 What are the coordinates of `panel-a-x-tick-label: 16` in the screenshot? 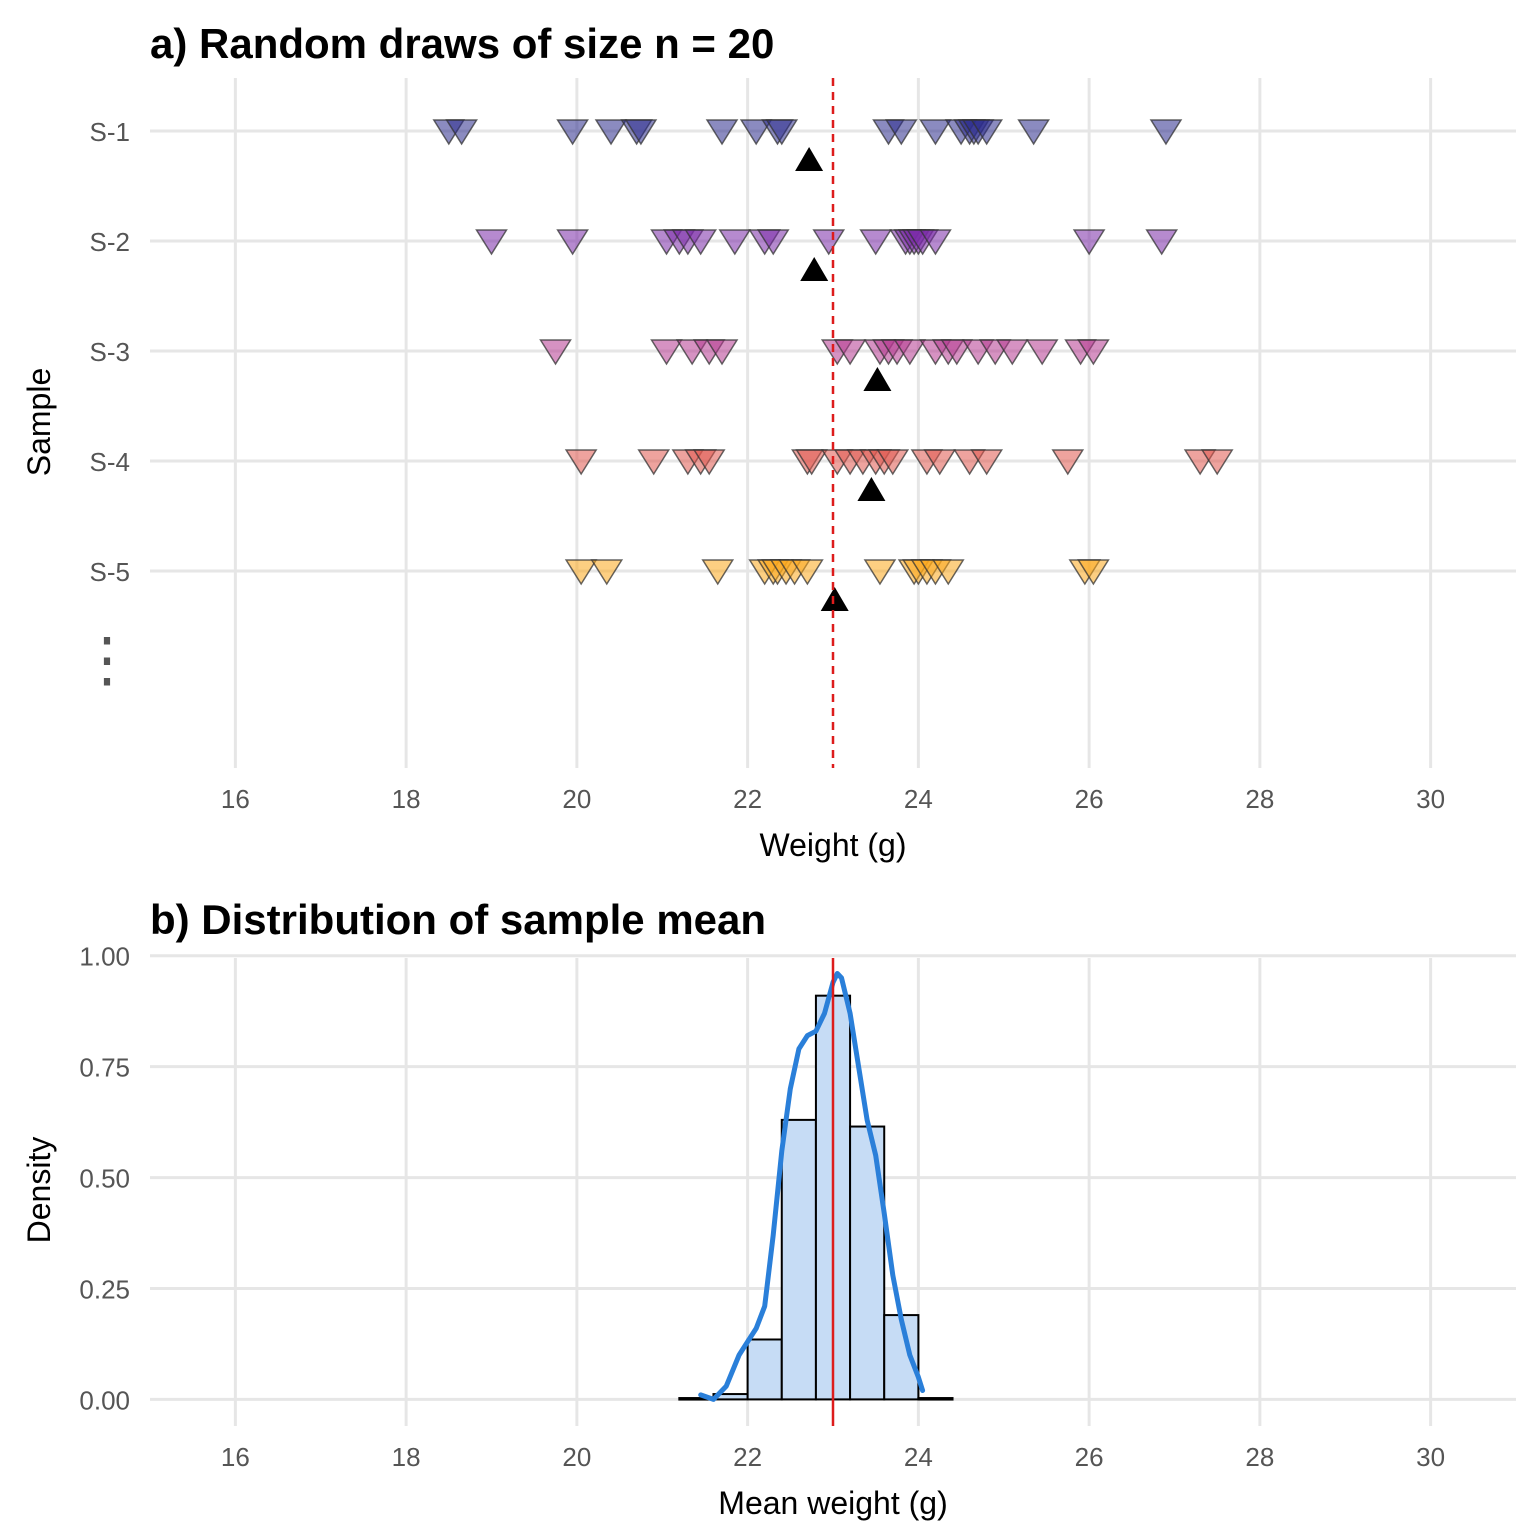 It's located at (235, 799).